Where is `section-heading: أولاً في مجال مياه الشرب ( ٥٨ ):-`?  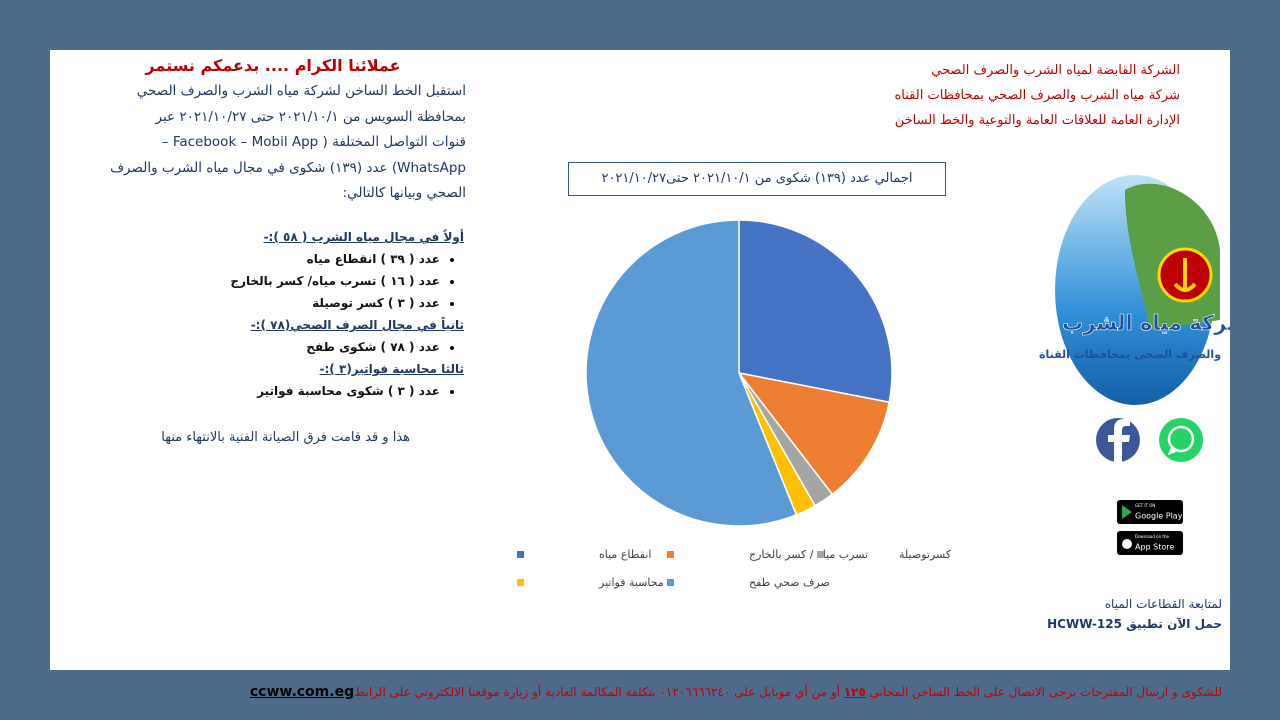 section-heading: أولاً في مجال مياه الشرب ( ٥٨ ):- is located at coordinates (363, 237).